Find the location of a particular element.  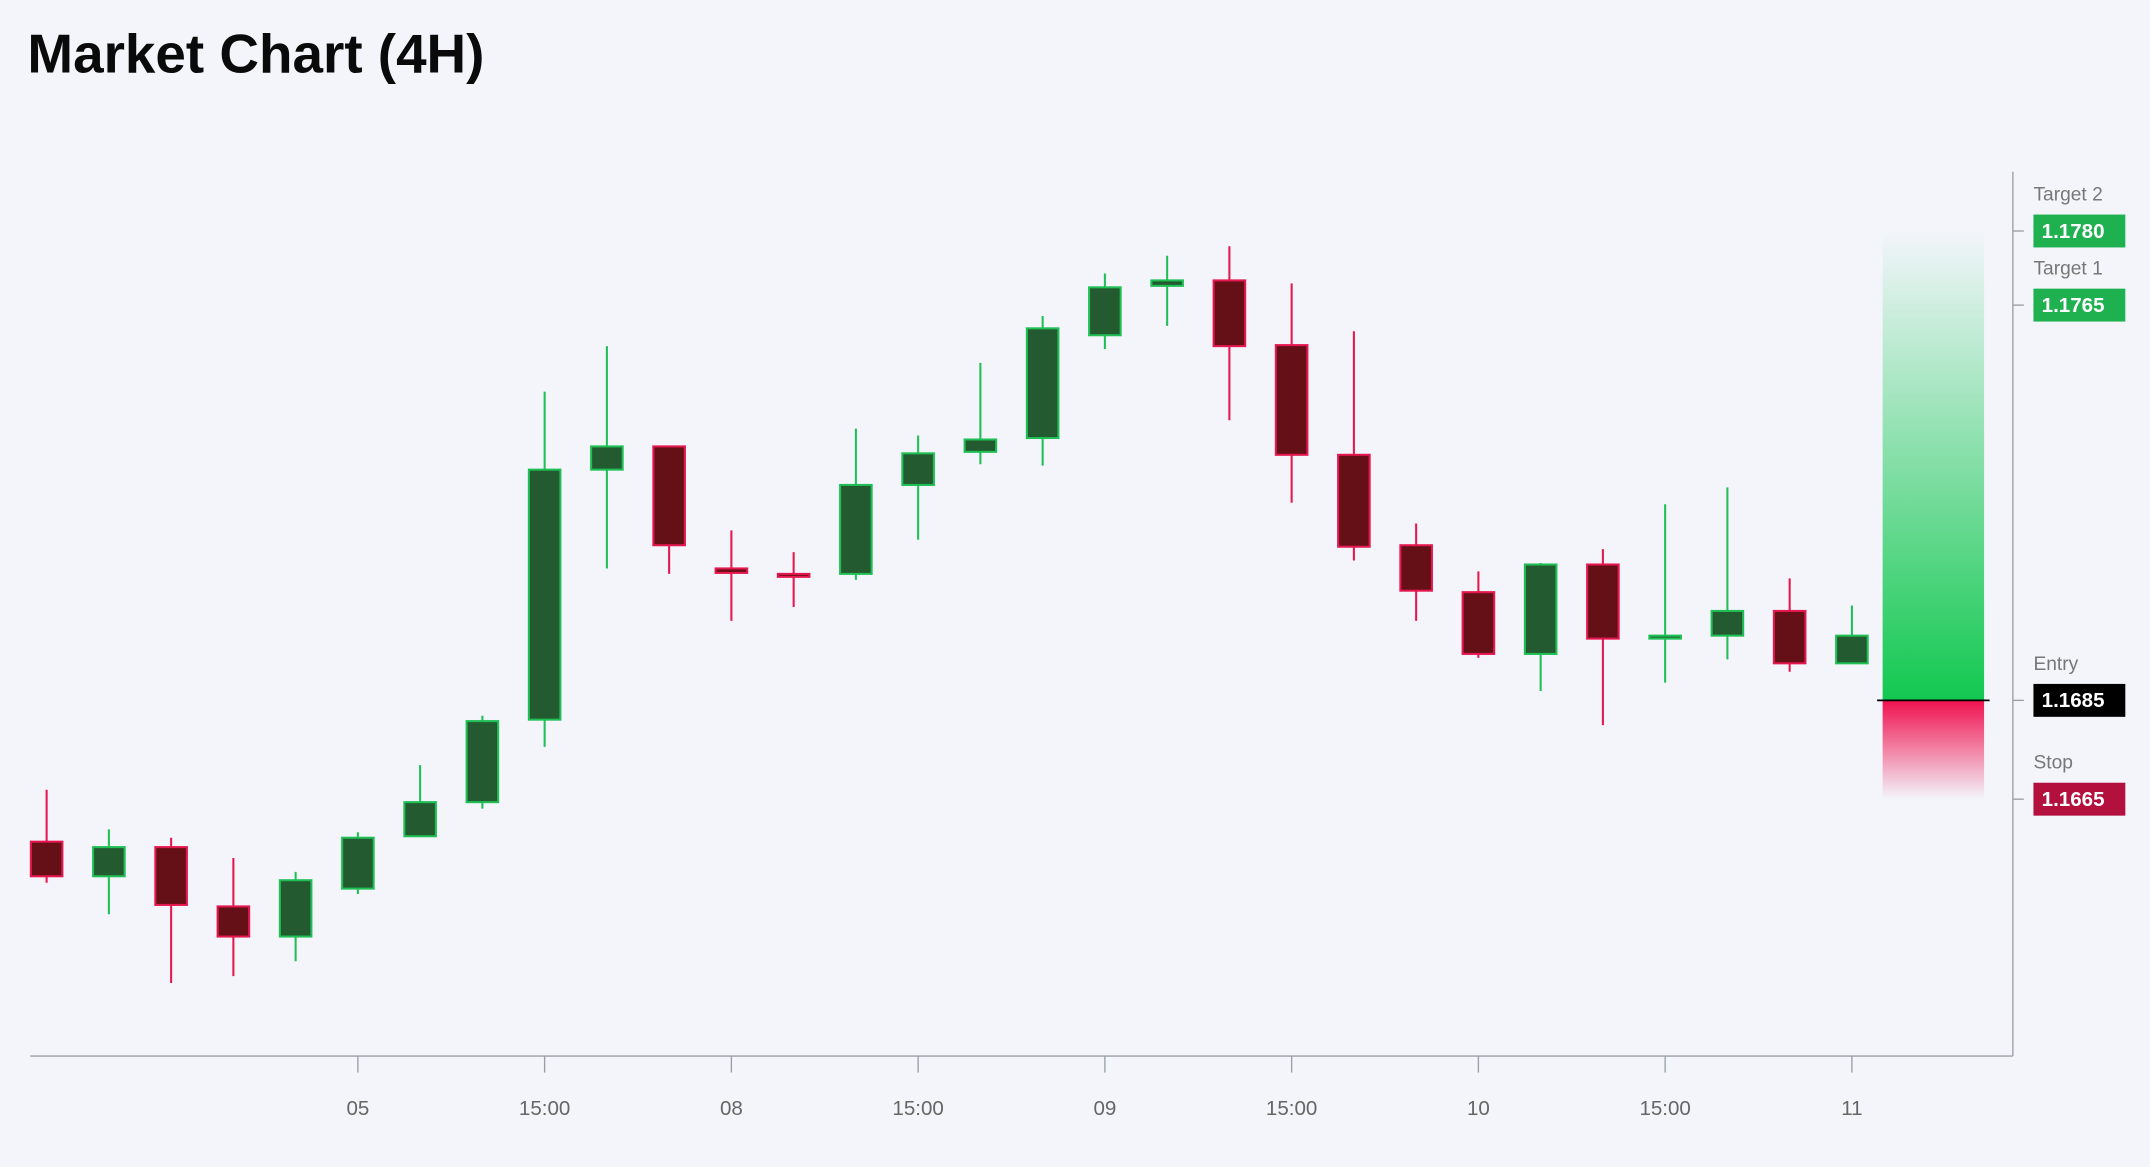

profit-zone is located at coordinates (1933, 465).